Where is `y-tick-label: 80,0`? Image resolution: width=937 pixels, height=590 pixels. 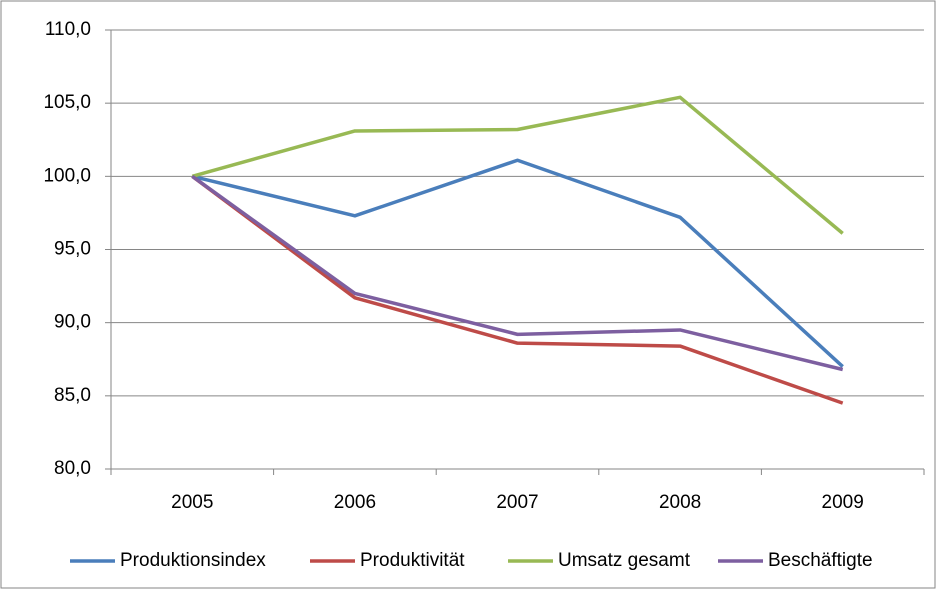
y-tick-label: 80,0 is located at coordinates (72, 468).